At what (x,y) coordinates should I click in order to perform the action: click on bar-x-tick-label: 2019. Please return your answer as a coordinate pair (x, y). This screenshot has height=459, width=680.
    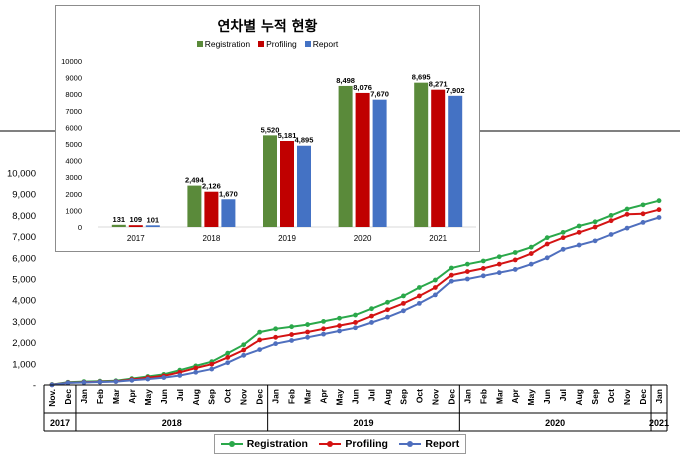
    Looking at the image, I should click on (287, 238).